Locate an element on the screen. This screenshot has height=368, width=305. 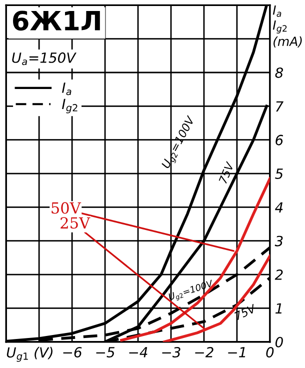
x-tick-label: −3 is located at coordinates (171, 352).